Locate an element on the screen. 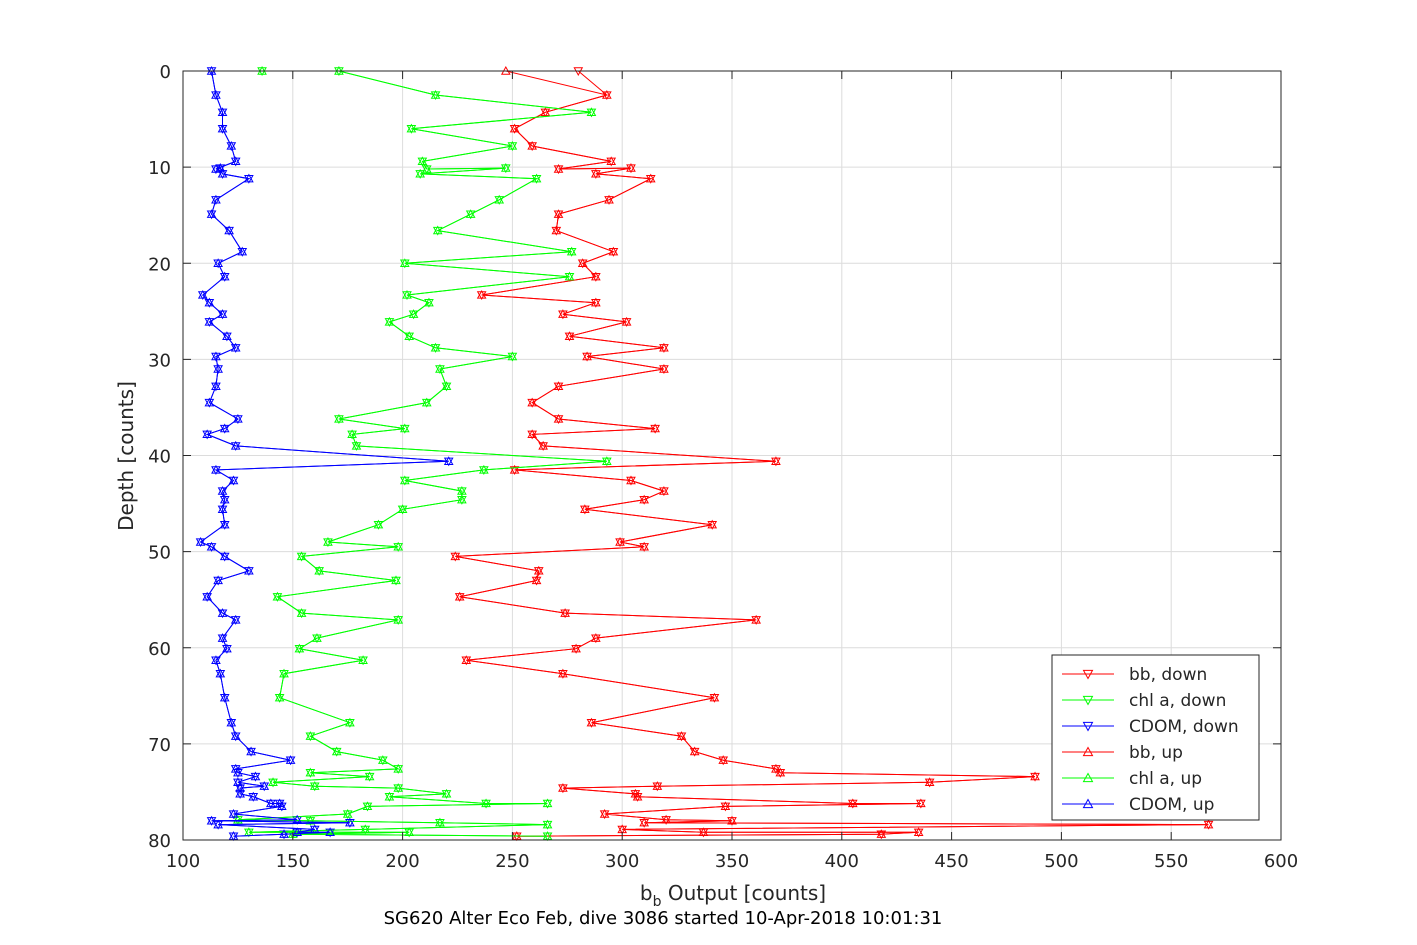 Image resolution: width=1417 pixels, height=945 pixels. y-tick-label: 50 is located at coordinates (159, 553).